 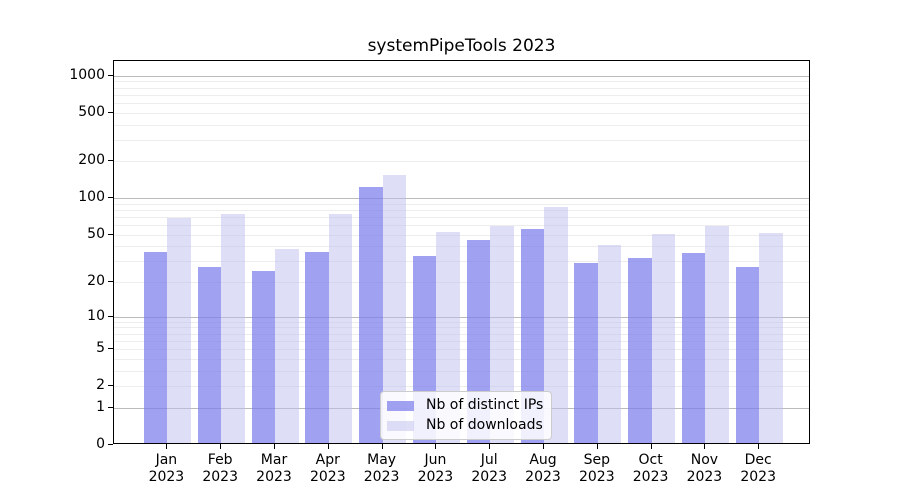 I want to click on x-tick-label: Dec 2023, so click(x=758, y=469).